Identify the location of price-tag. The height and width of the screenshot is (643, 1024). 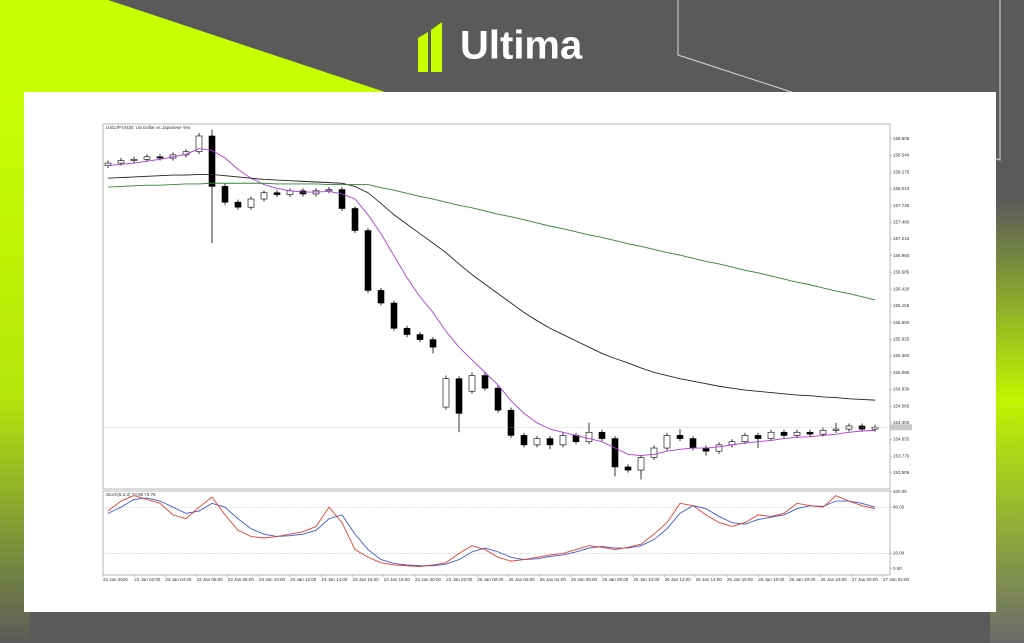
(901, 427).